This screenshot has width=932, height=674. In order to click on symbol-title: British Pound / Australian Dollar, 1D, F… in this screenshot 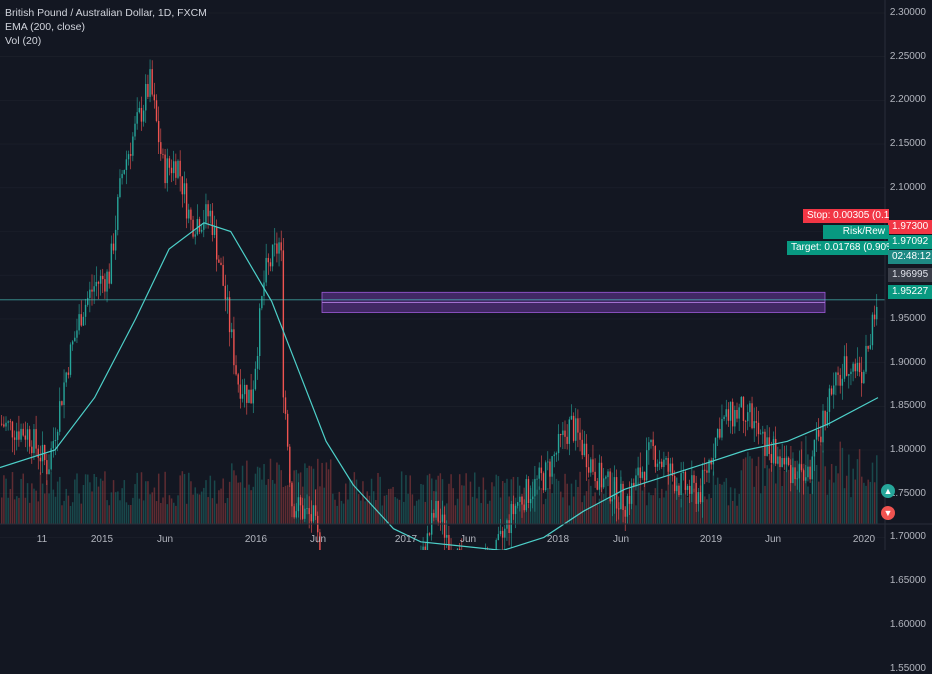, I will do `click(106, 13)`.